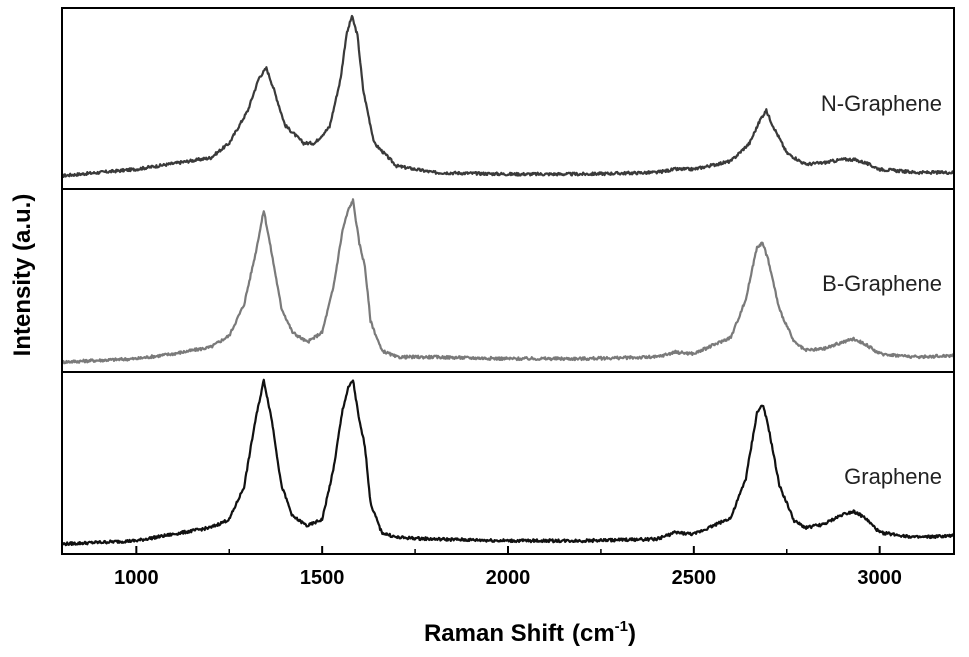 Image resolution: width=969 pixels, height=657 pixels. I want to click on x-tick-label-1500: 1500, so click(322, 578).